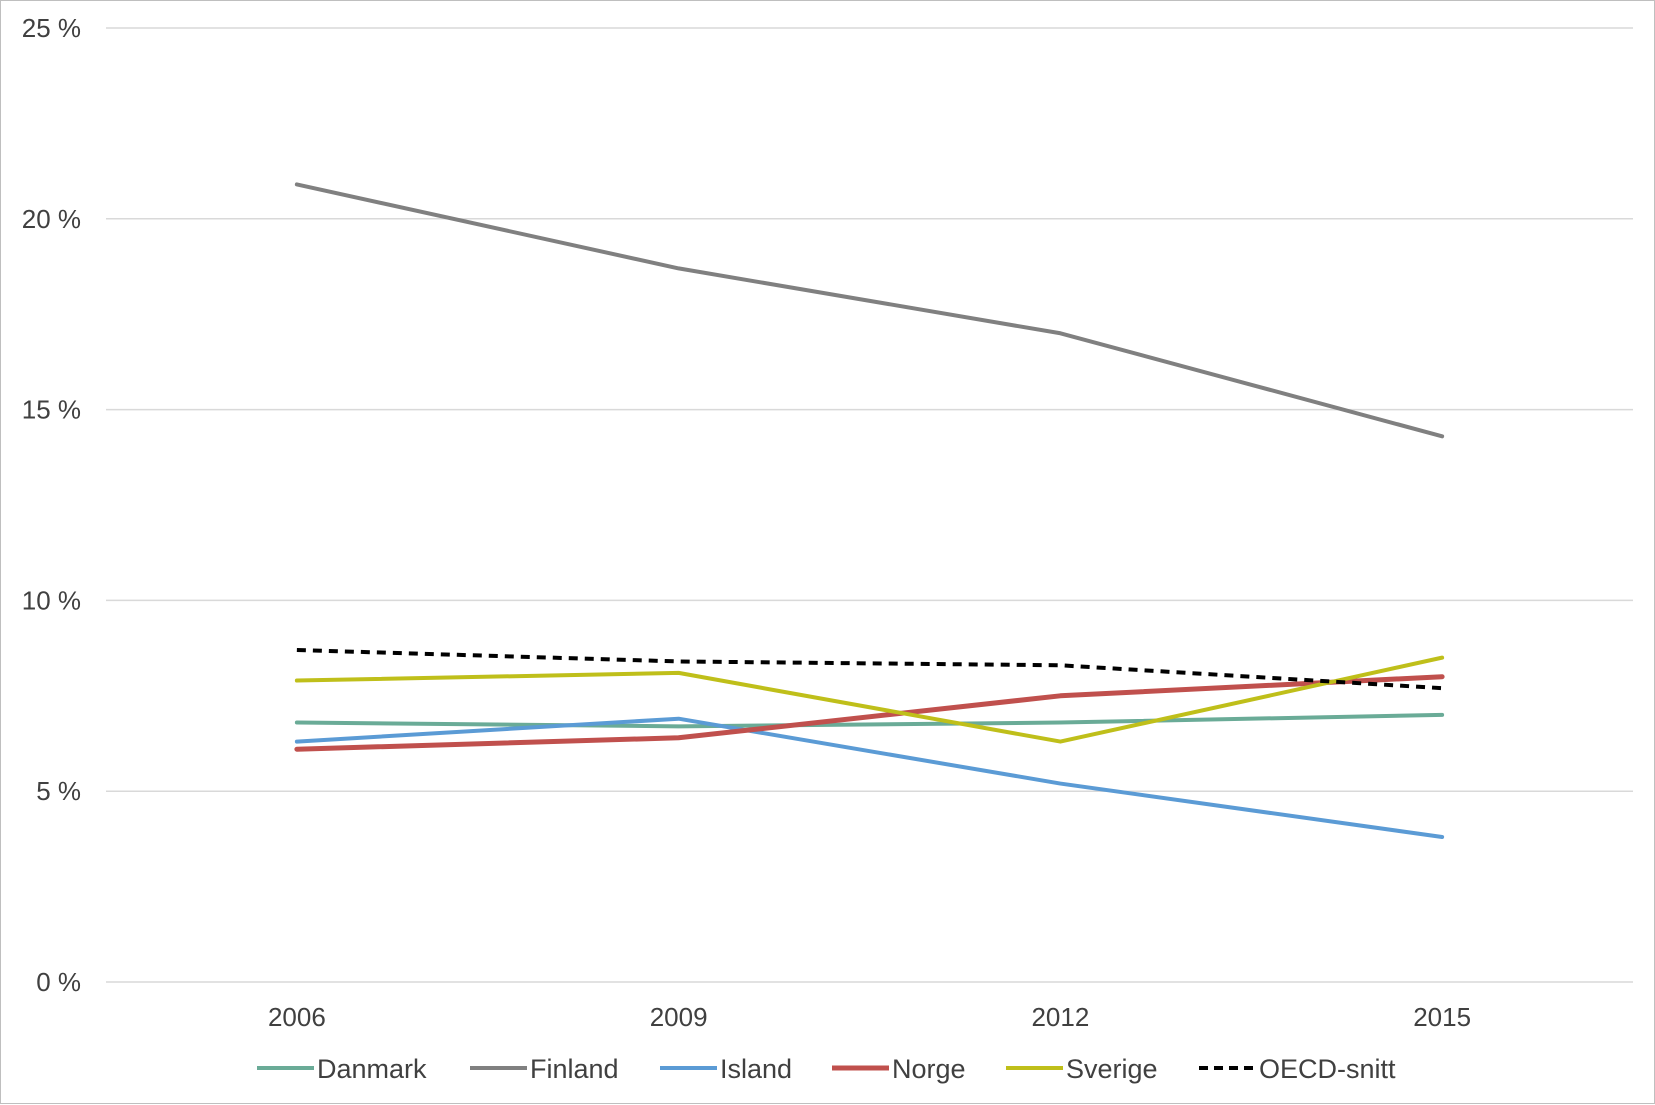  What do you see at coordinates (1060, 1017) in the screenshot?
I see `x-tick-label: 2012` at bounding box center [1060, 1017].